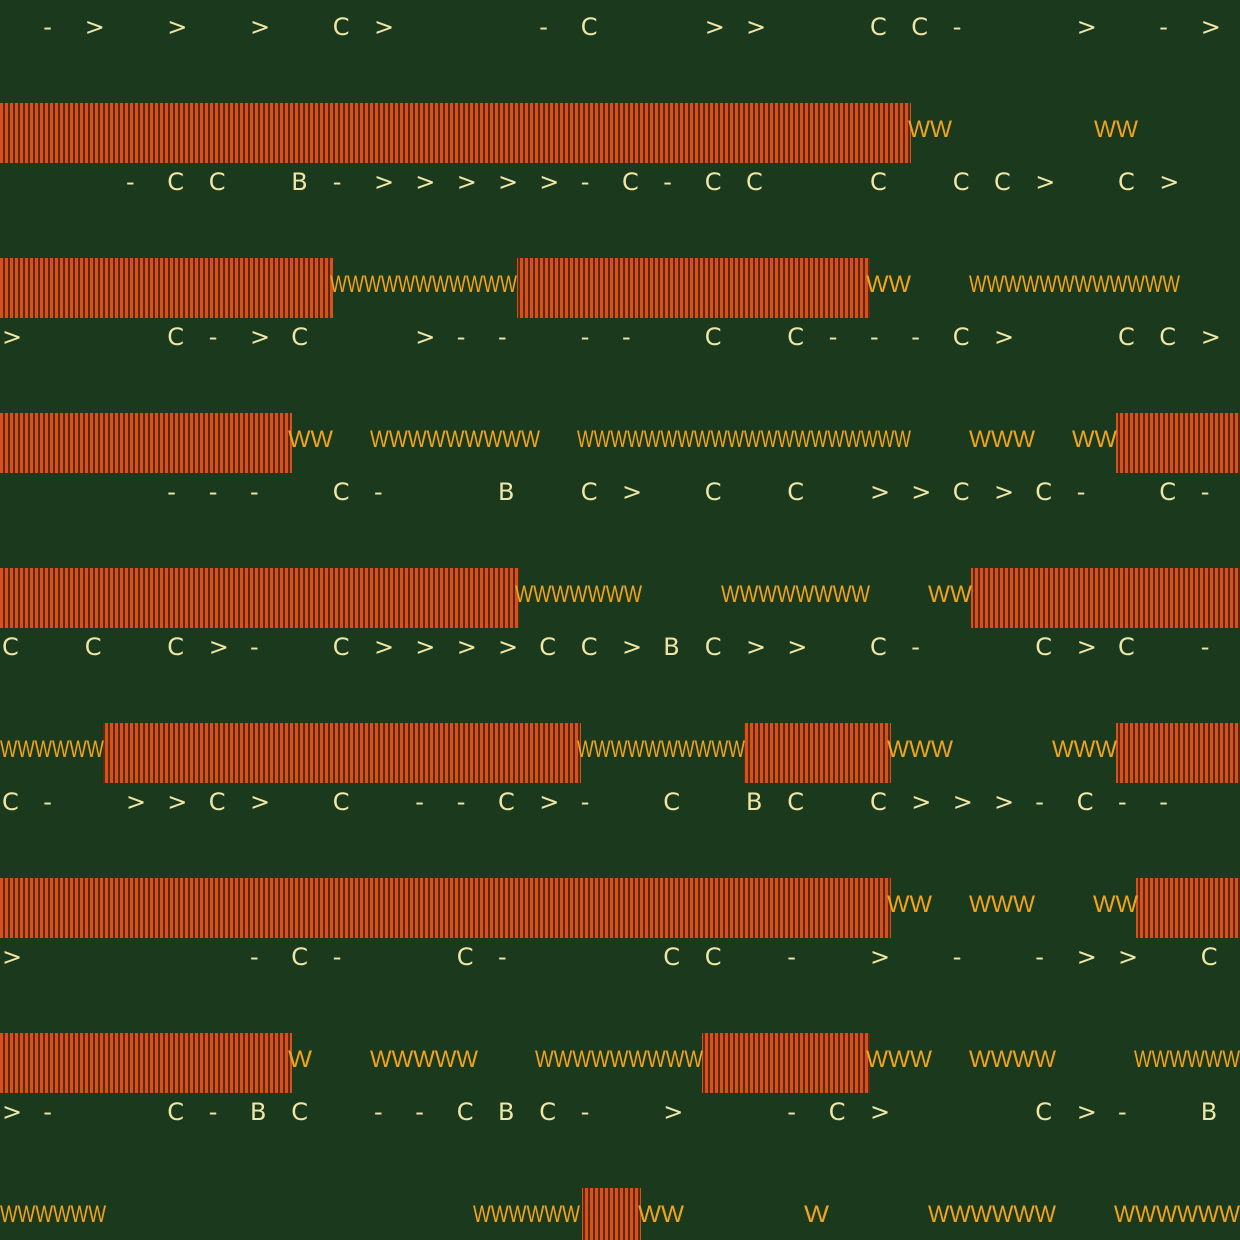 The height and width of the screenshot is (1240, 1240). I want to click on zigzag-text: WWWW, so click(1012, 1059).